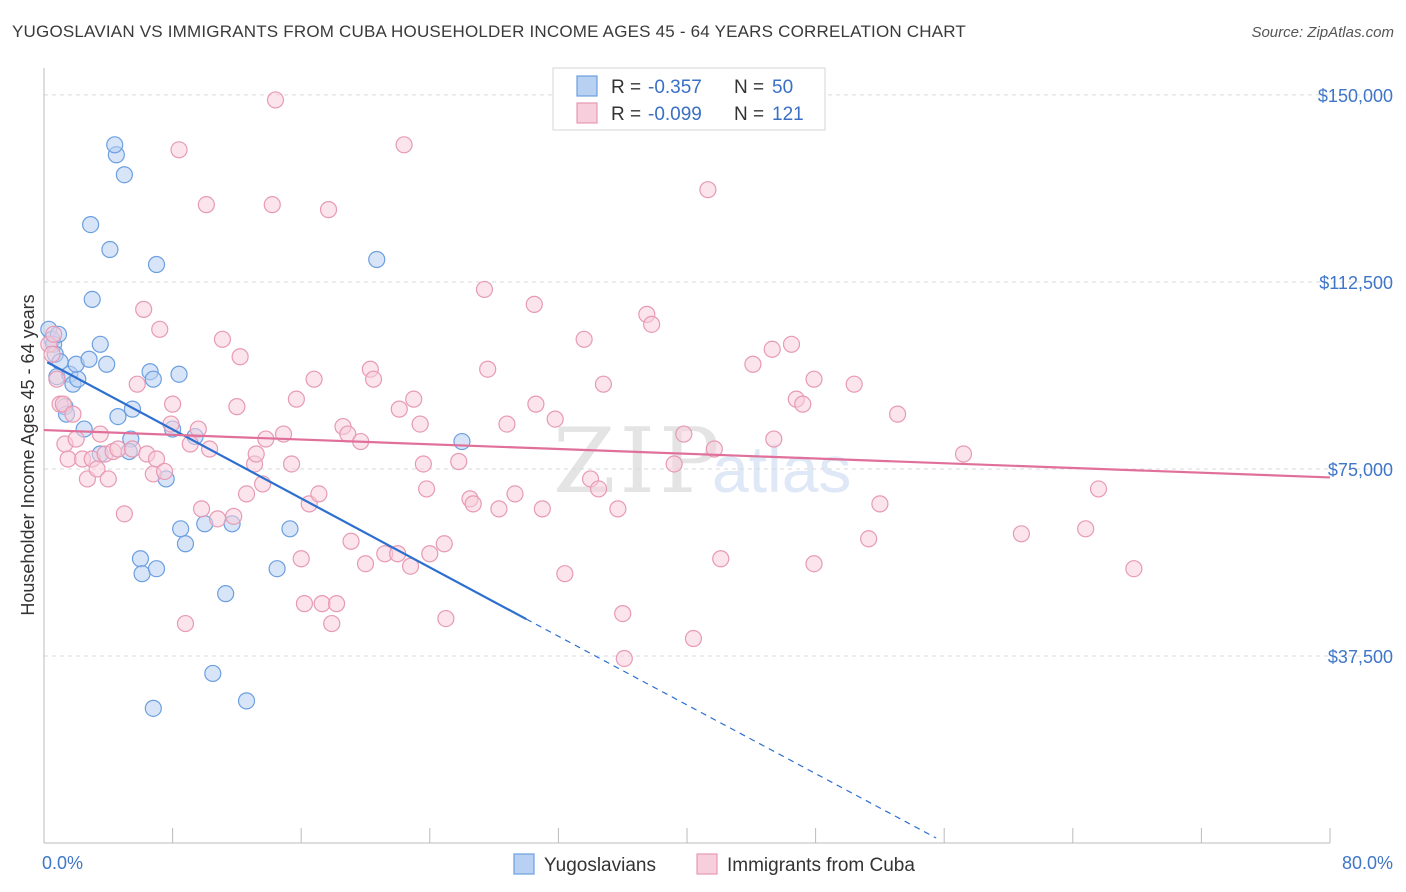 This screenshot has width=1406, height=892. What do you see at coordinates (587, 86) in the screenshot?
I see `legend-swatch-yugoslavians` at bounding box center [587, 86].